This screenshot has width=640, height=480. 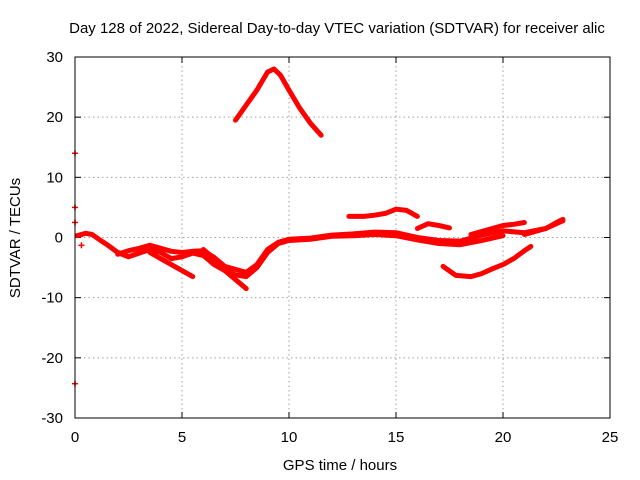 I want to click on x-tick-label: 15, so click(x=396, y=437).